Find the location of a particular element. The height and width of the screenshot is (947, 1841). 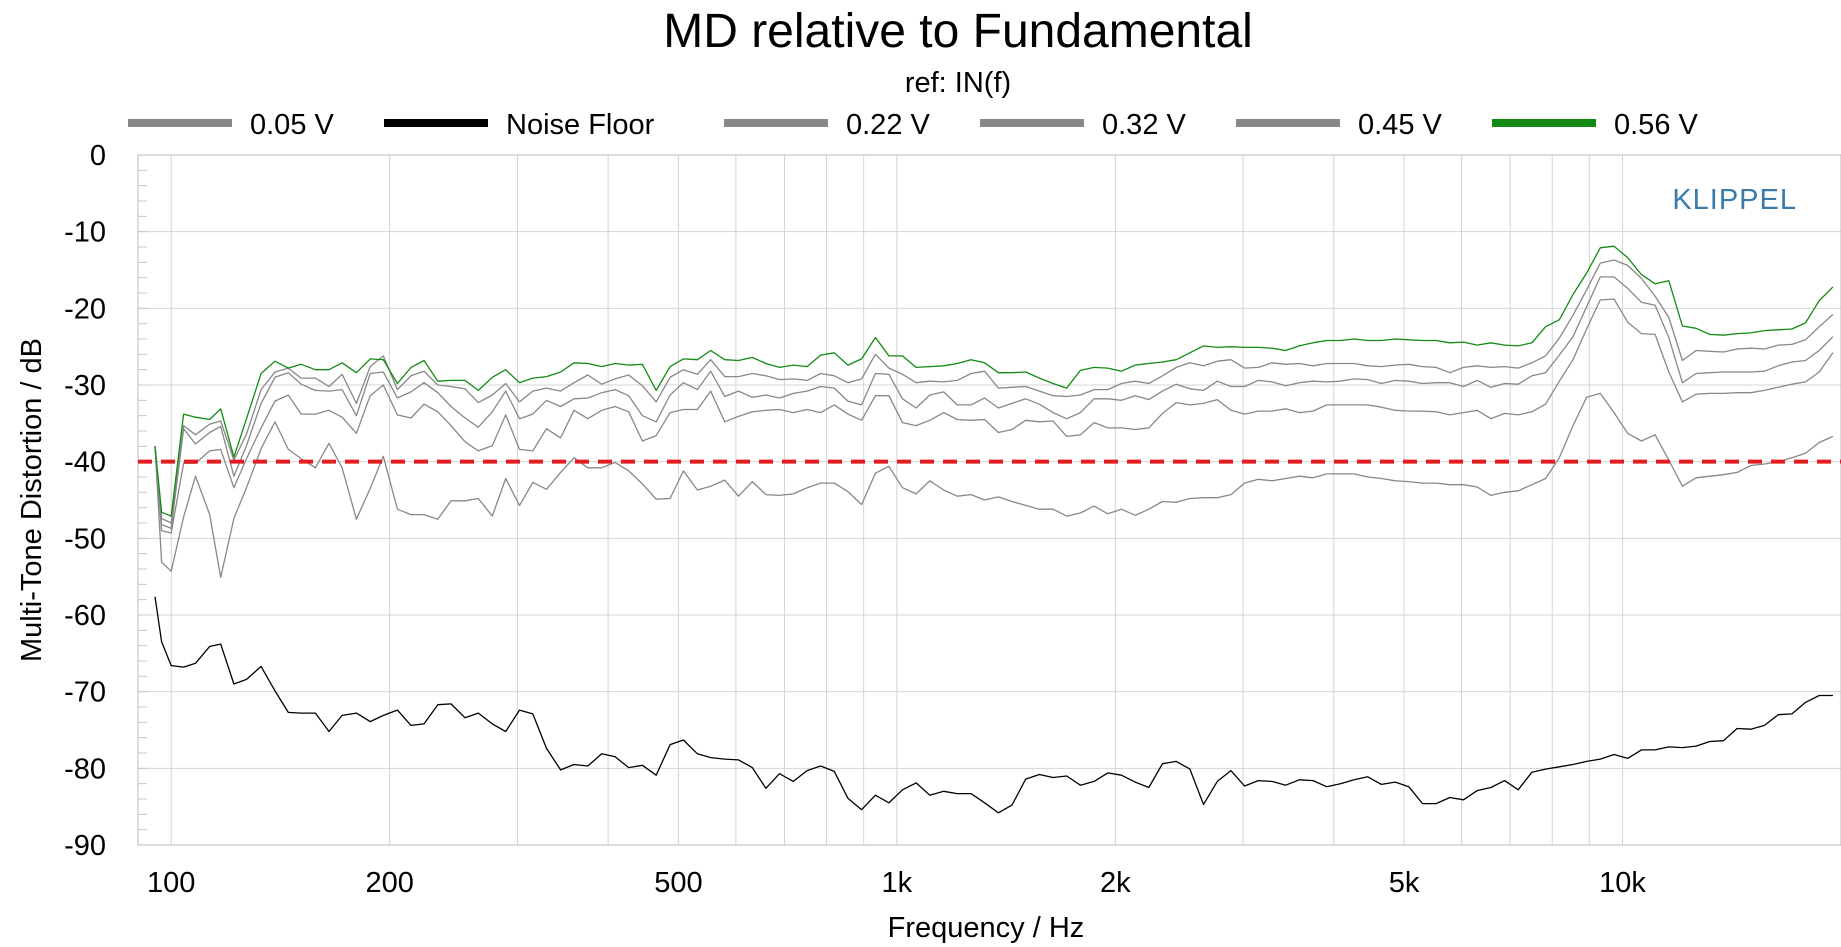

brand-watermark: KLIPPEL is located at coordinates (1734, 200).